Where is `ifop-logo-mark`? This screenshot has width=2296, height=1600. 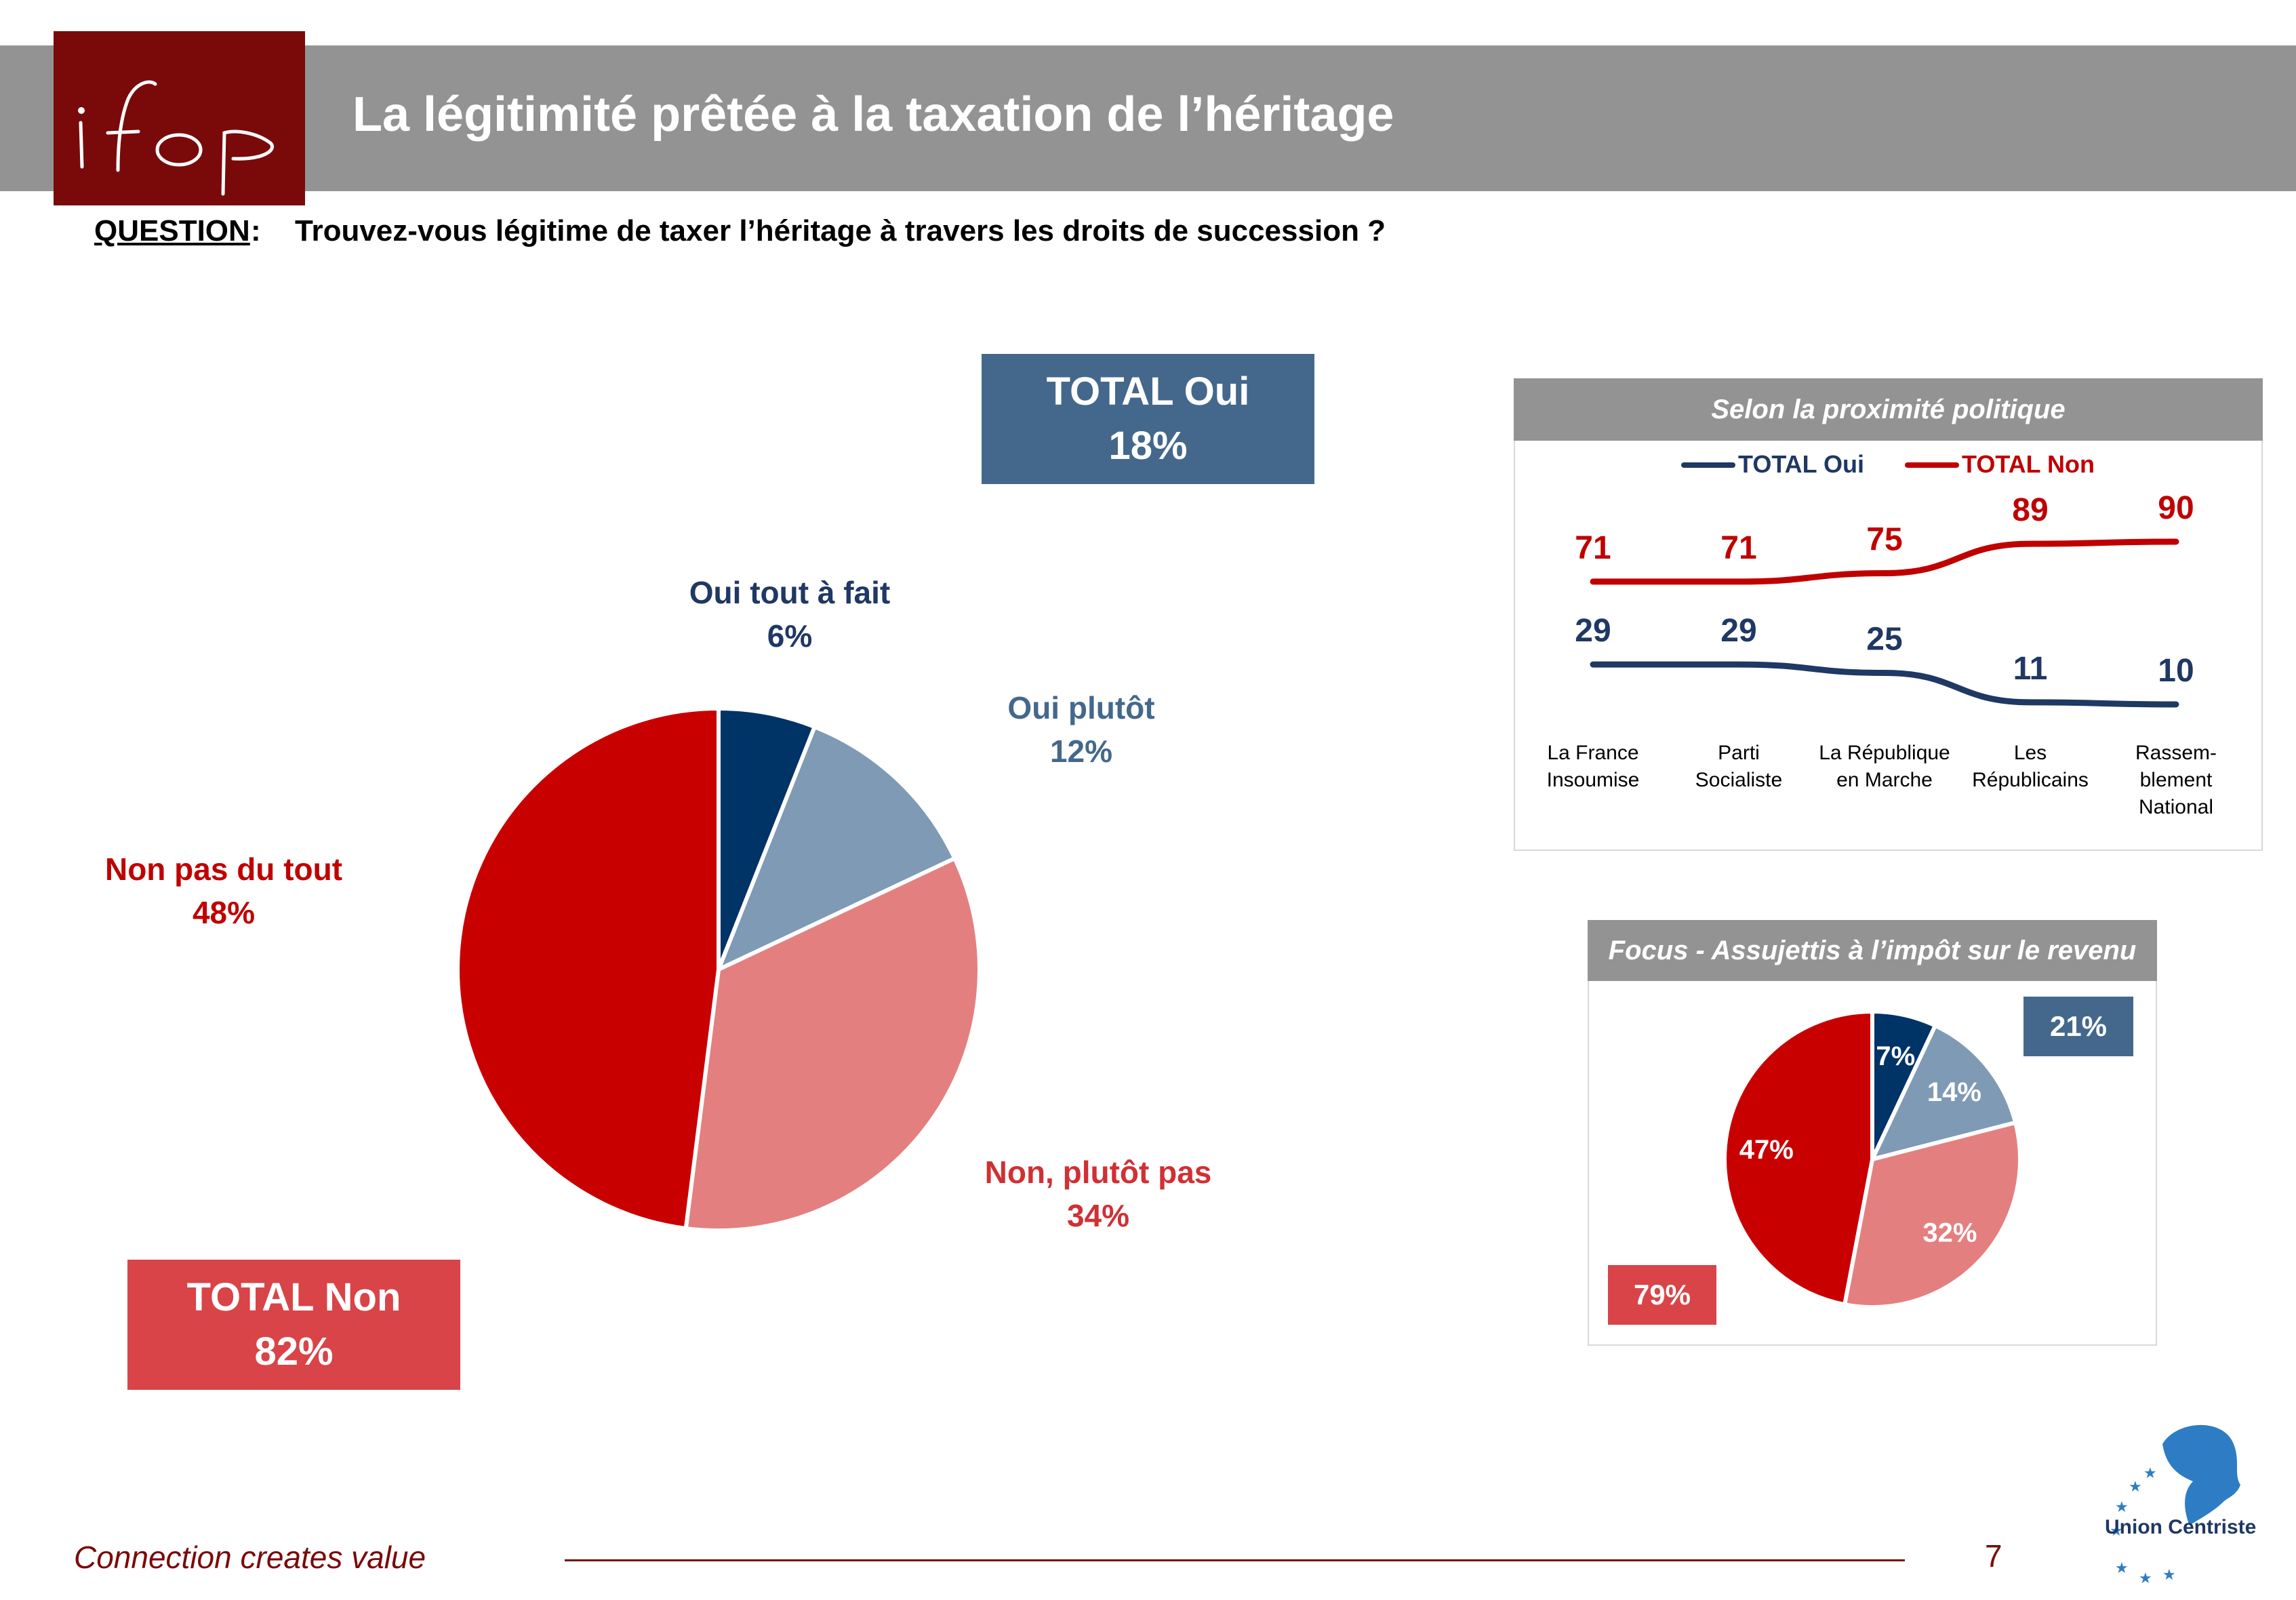 ifop-logo-mark is located at coordinates (176, 138).